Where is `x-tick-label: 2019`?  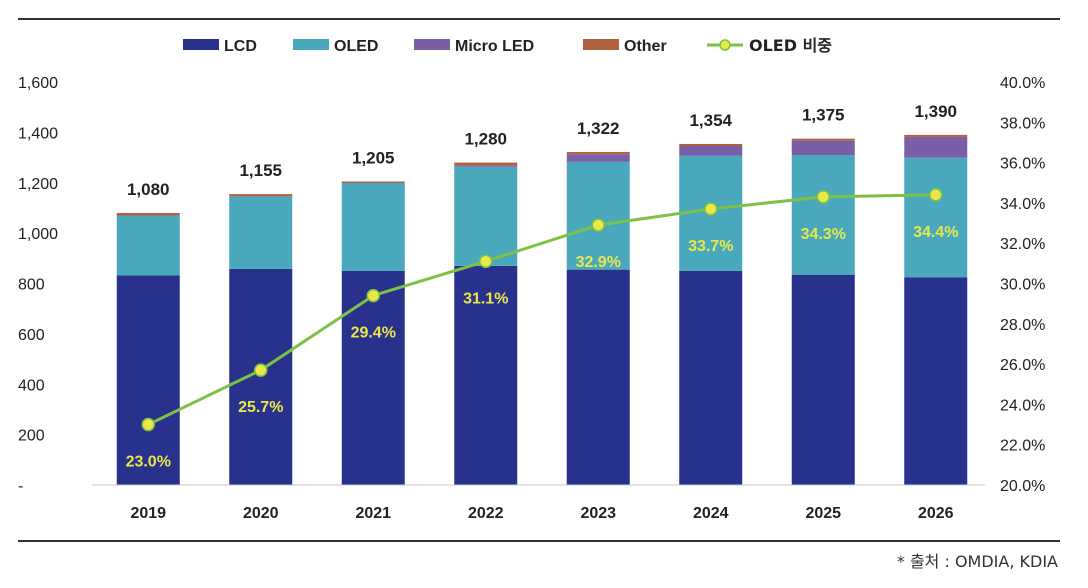 x-tick-label: 2019 is located at coordinates (148, 513).